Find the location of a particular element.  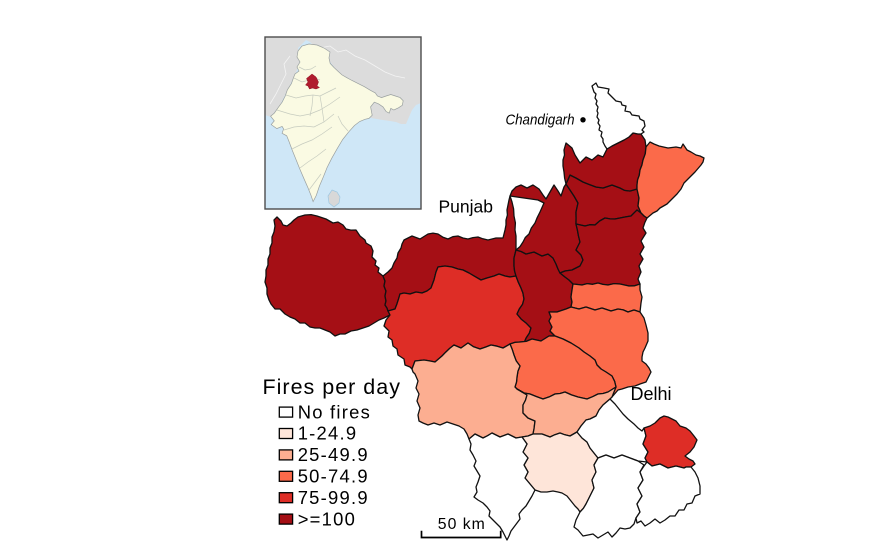

svg-text: Punjab is located at coordinates (466, 207).